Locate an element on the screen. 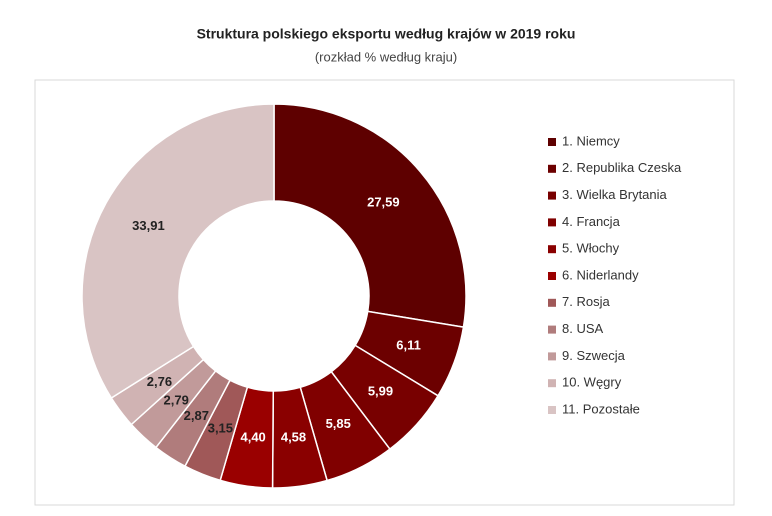 Image resolution: width=772 pixels, height=516 pixels. data-label: 5,99 is located at coordinates (380, 391).